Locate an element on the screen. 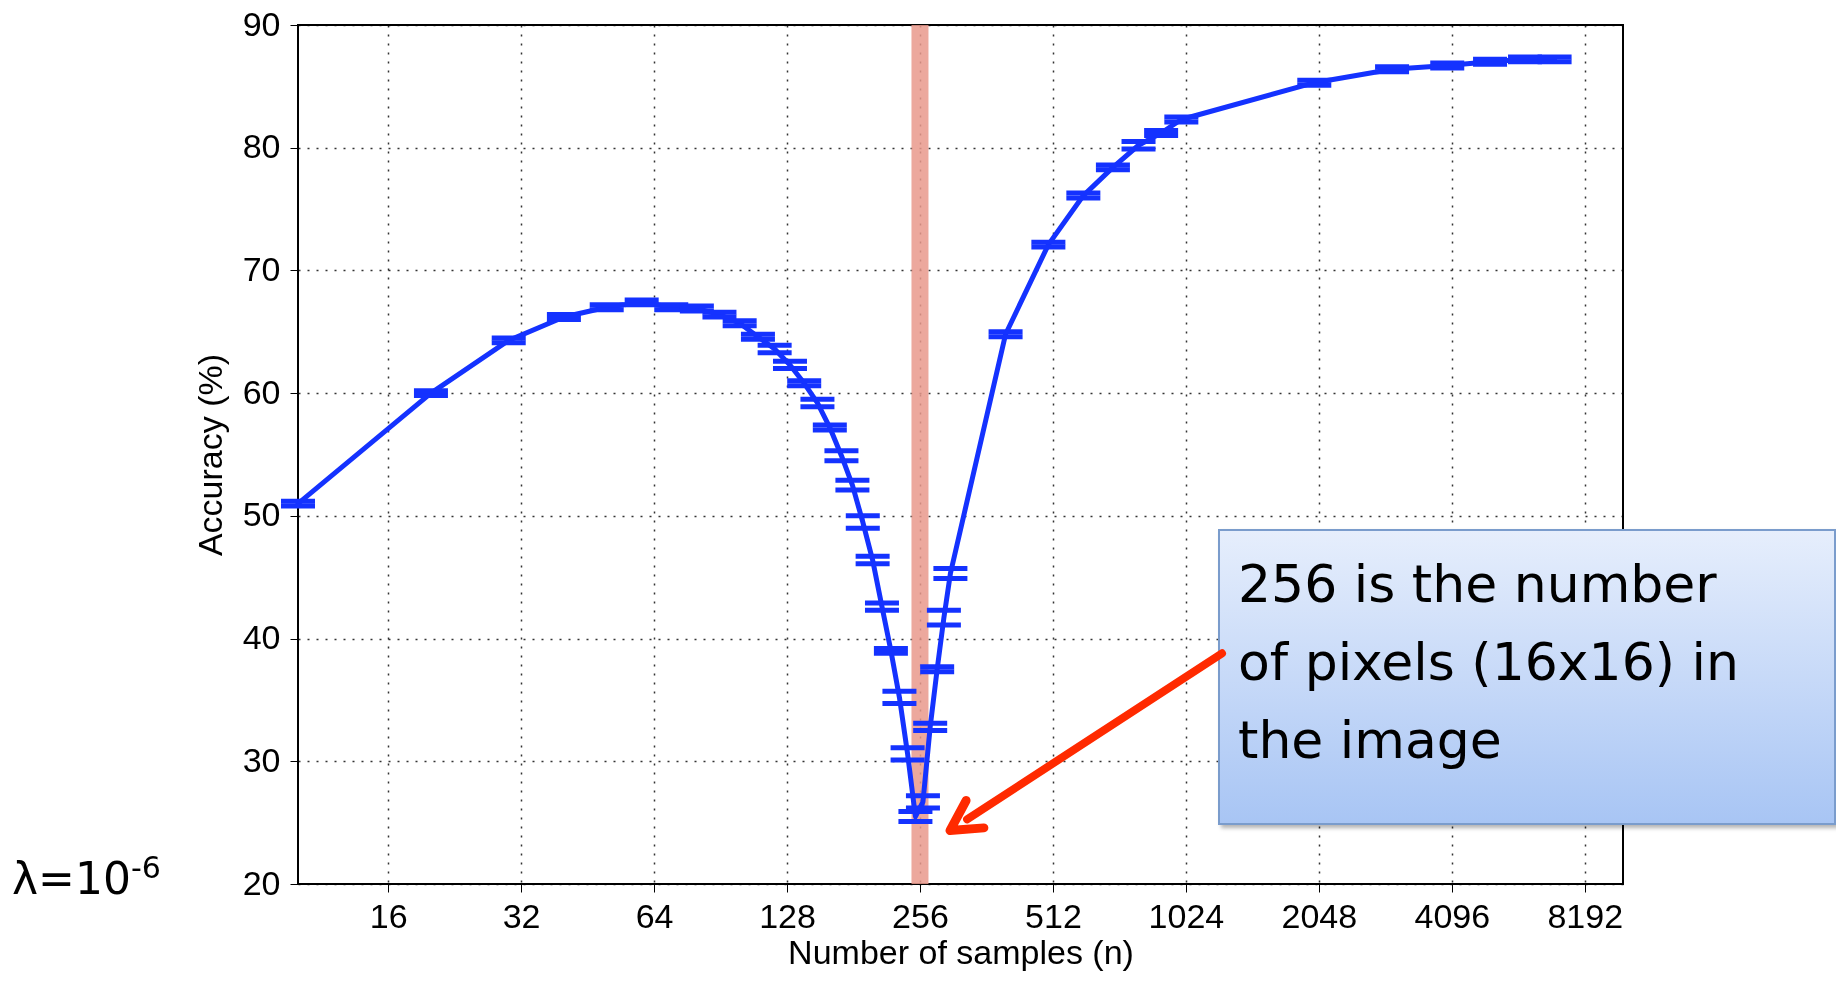 The width and height of the screenshot is (1836, 997). text: λ=10$^{-6}$ is located at coordinates (86, 877).